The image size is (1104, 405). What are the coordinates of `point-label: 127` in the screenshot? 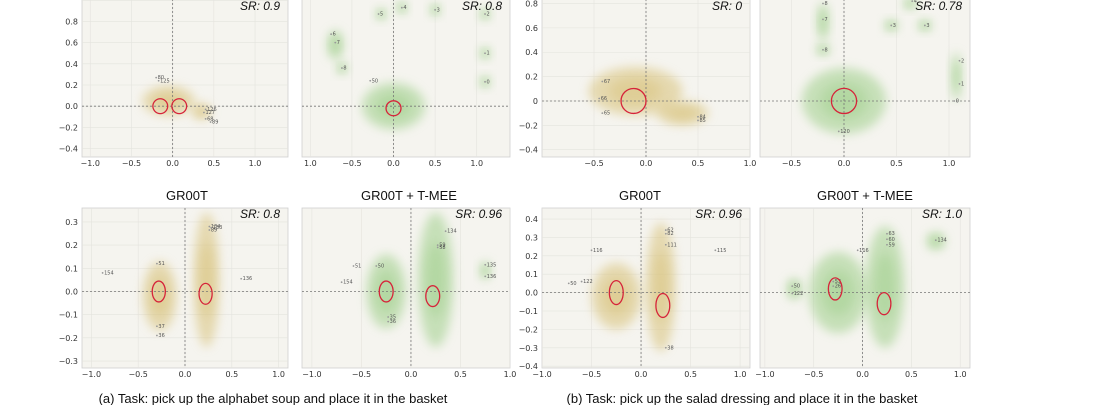 It's located at (210, 113).